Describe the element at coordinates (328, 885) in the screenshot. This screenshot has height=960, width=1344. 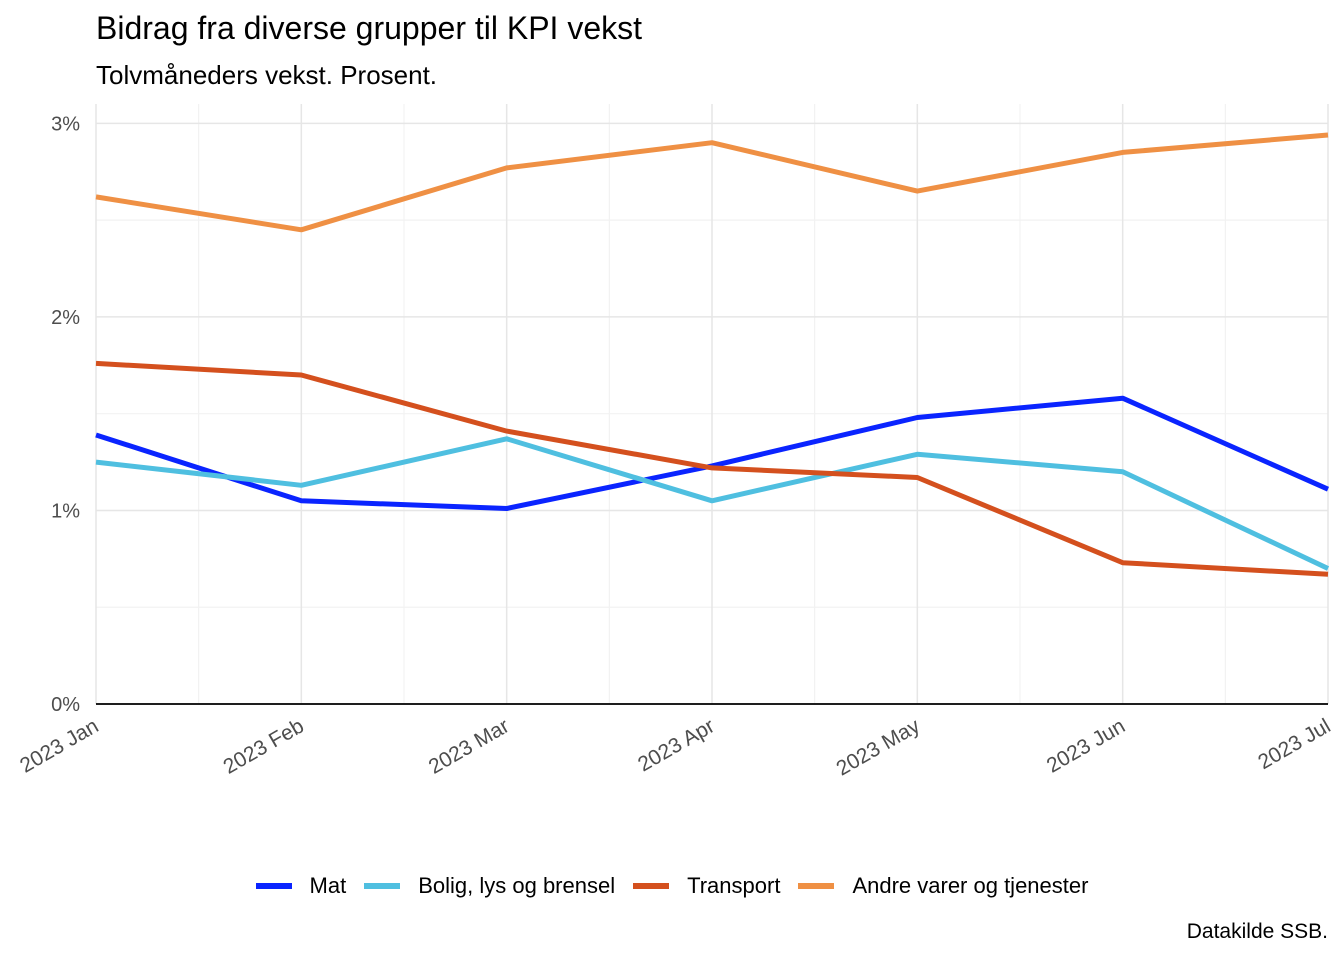
I see `legend-label: Mat` at that location.